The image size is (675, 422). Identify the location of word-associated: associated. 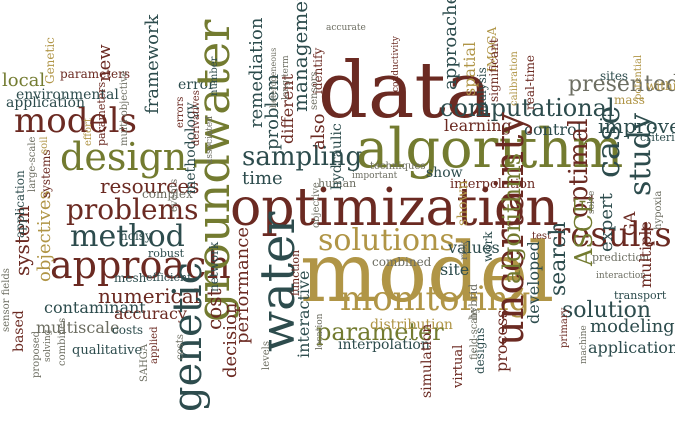
(210, 139).